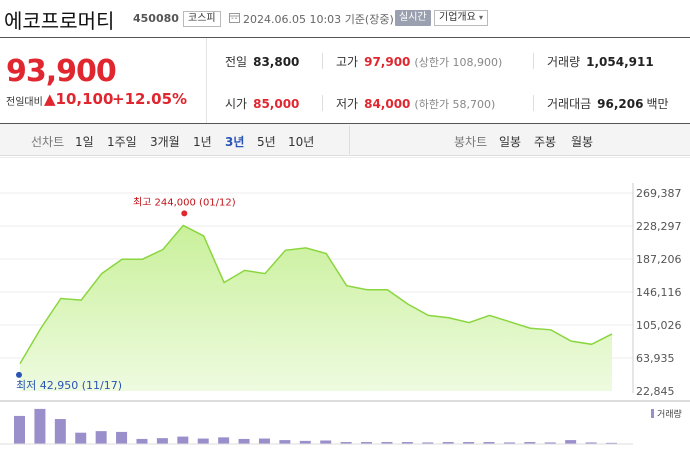 This screenshot has width=690, height=451. What do you see at coordinates (655, 391) in the screenshot?
I see `y-tick-label: 22,845` at bounding box center [655, 391].